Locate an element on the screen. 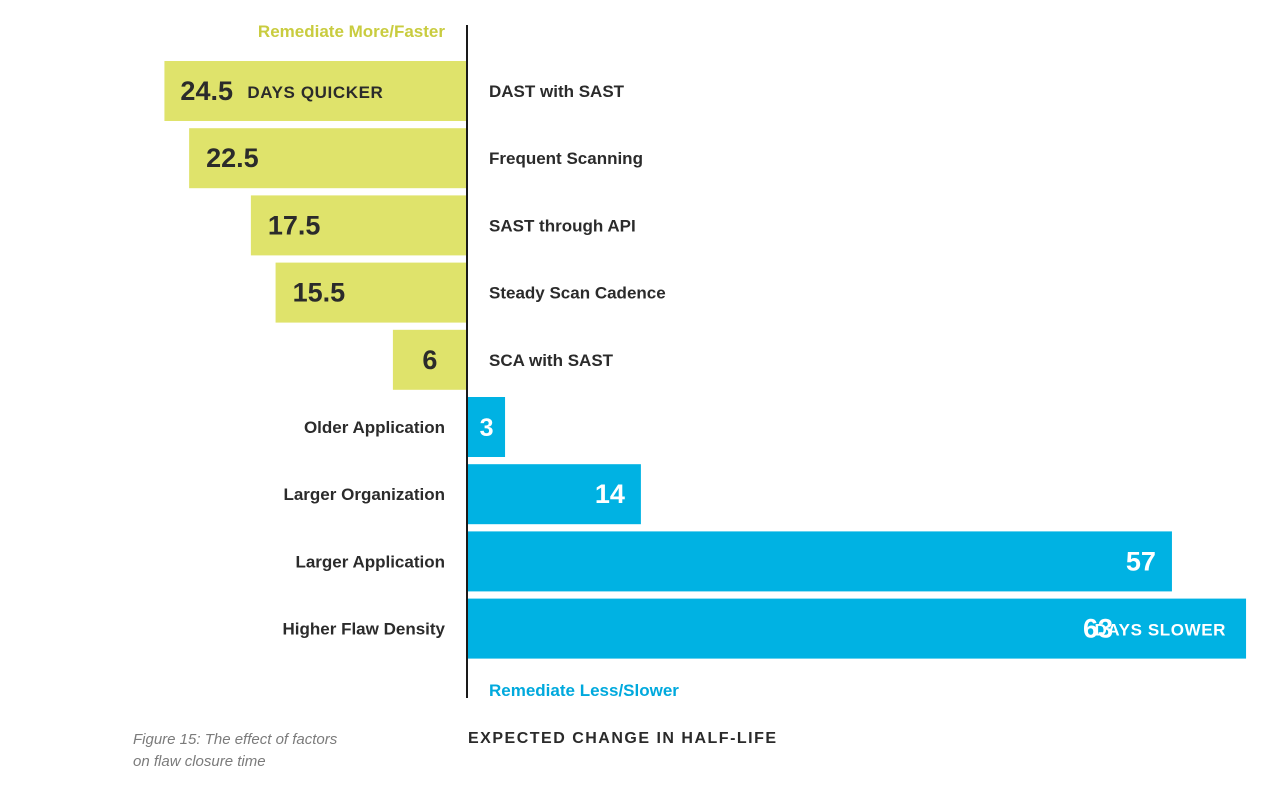 The image size is (1287, 806). category-label-5: Older Application is located at coordinates (374, 427).